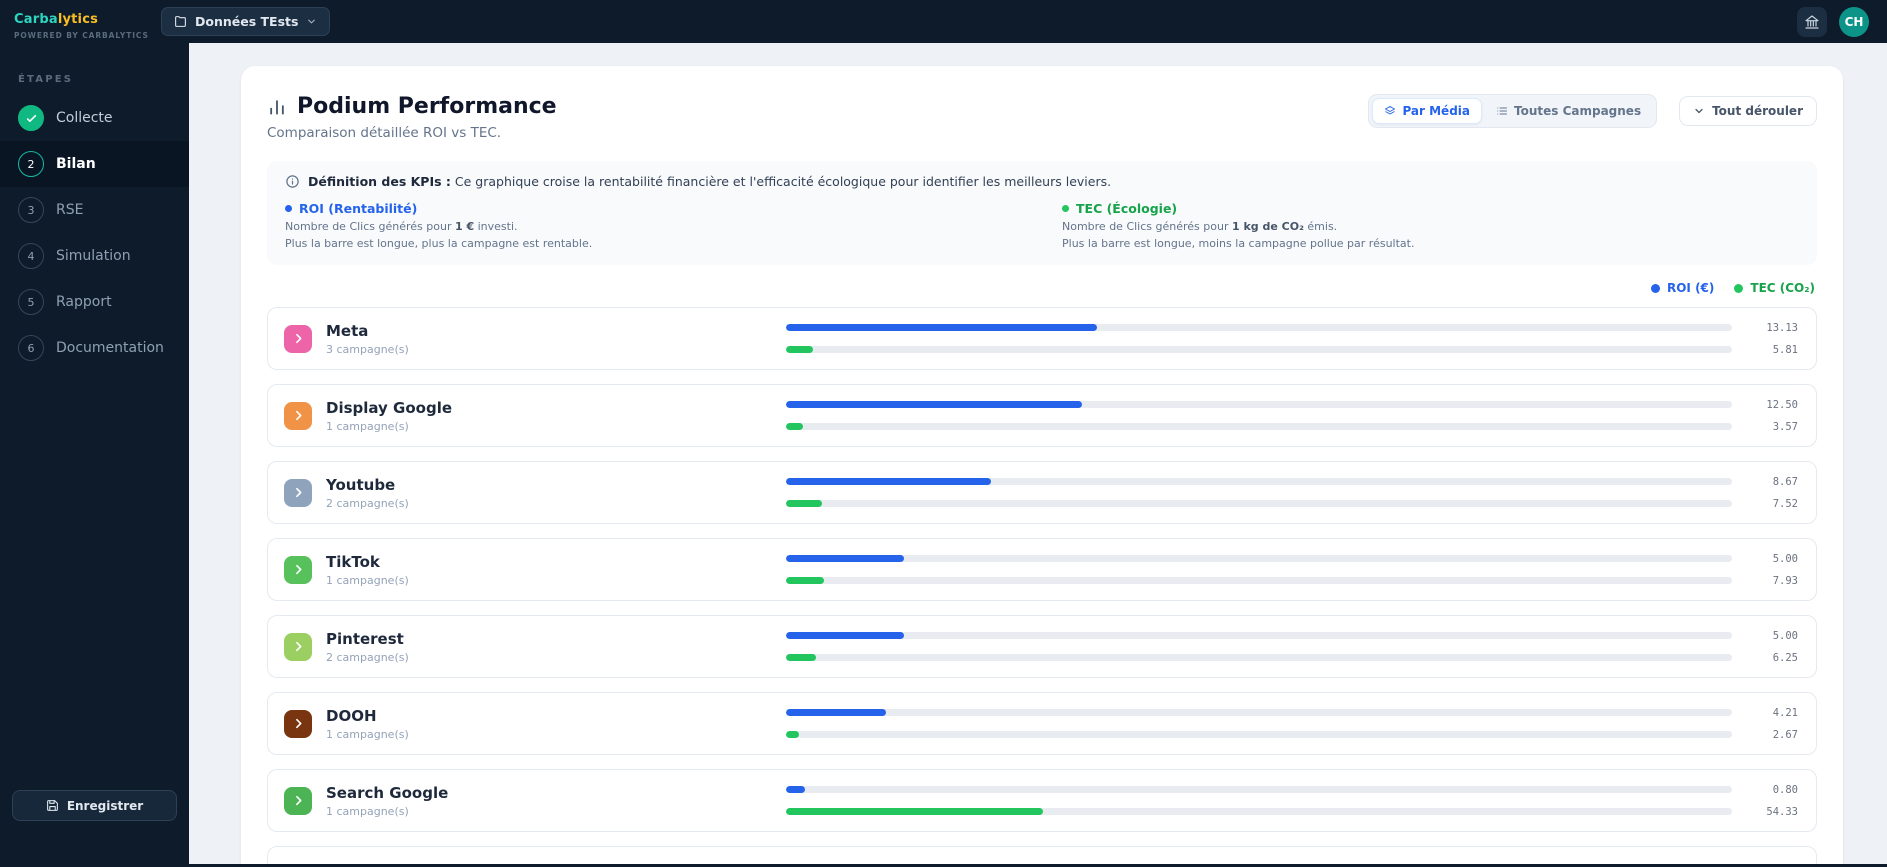 The width and height of the screenshot is (1887, 867). I want to click on step-number: 5, so click(31, 302).